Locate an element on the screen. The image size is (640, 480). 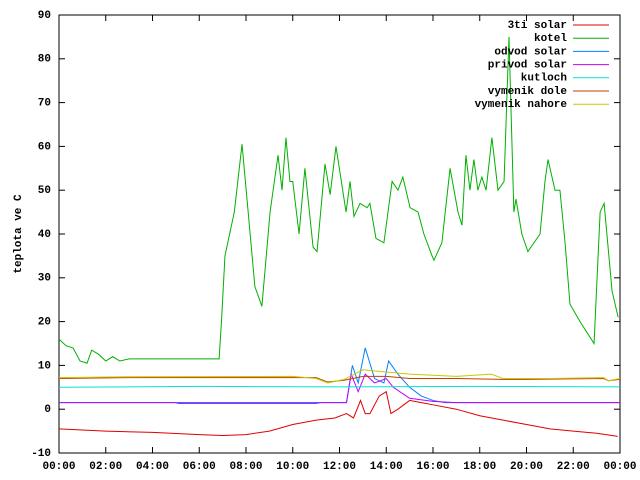
x-tick-label: 18:00 is located at coordinates (479, 467).